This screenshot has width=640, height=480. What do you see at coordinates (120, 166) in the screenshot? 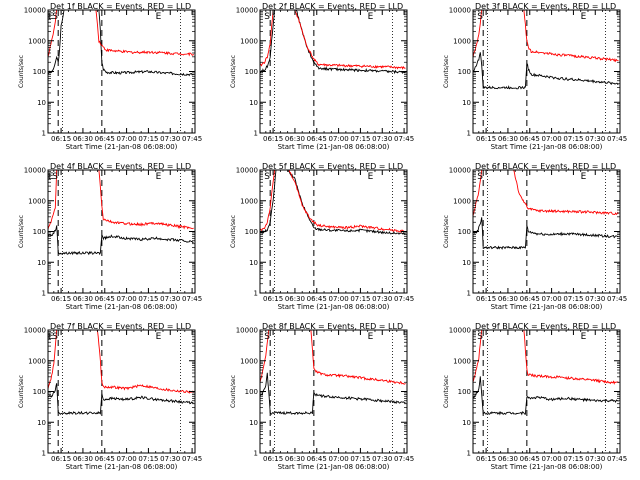
I see `panel-title: Det 4f BLACK = Events, RED = LLD` at bounding box center [120, 166].